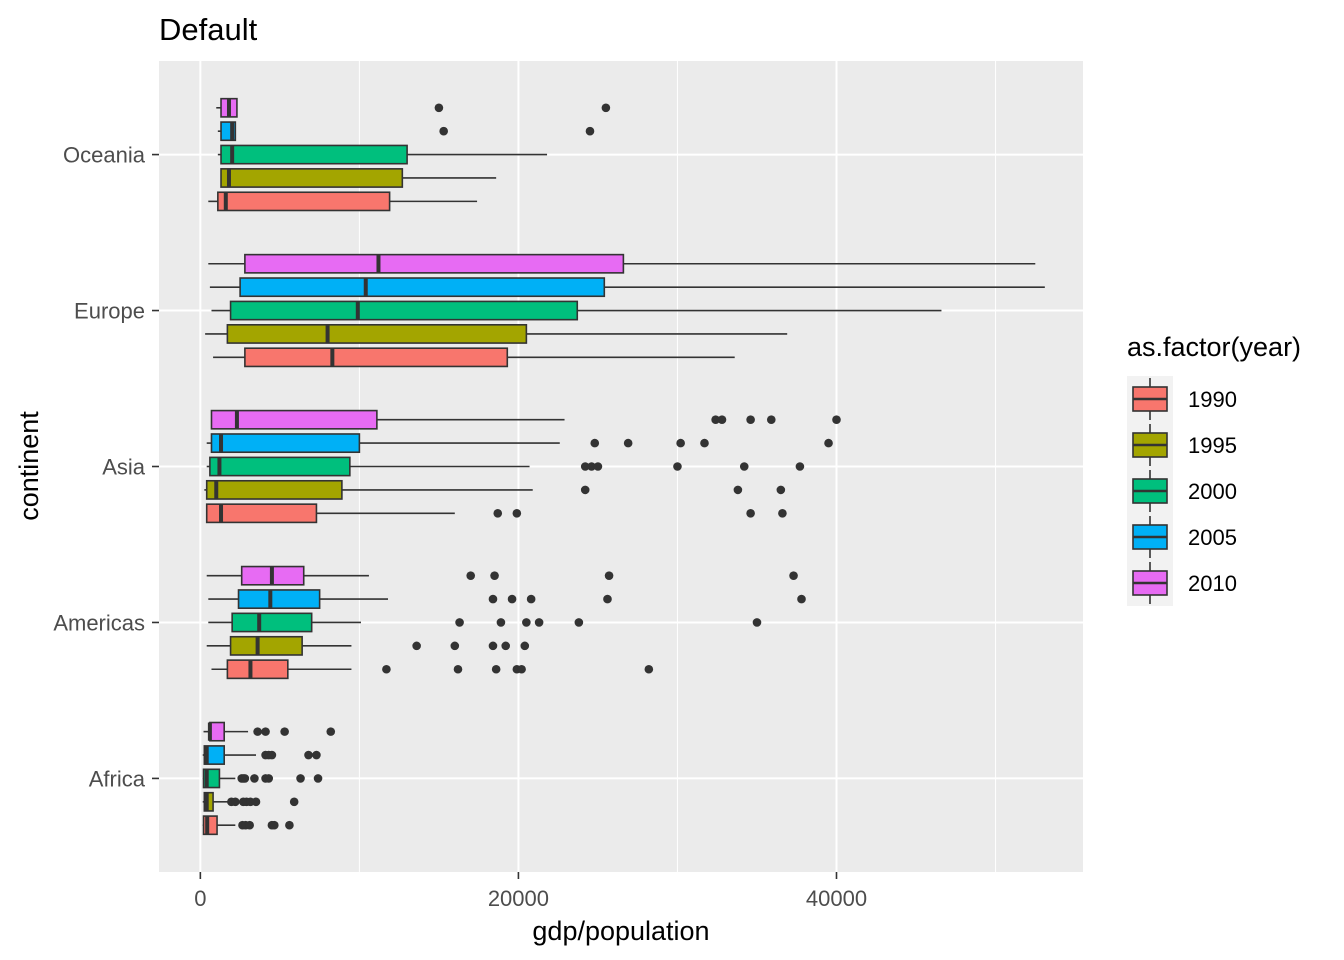 The height and width of the screenshot is (960, 1344). I want to click on box-oceania-1995, so click(358, 178).